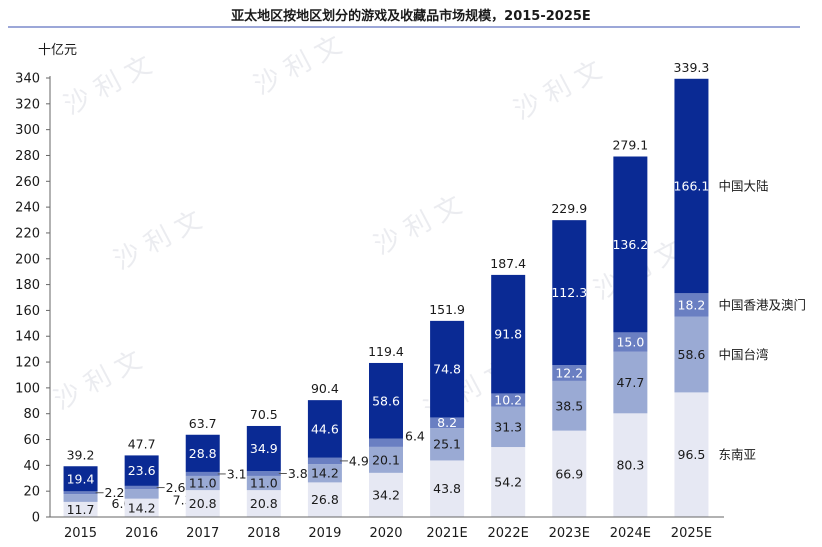  I want to click on bar-value-label: 38.5, so click(569, 405).